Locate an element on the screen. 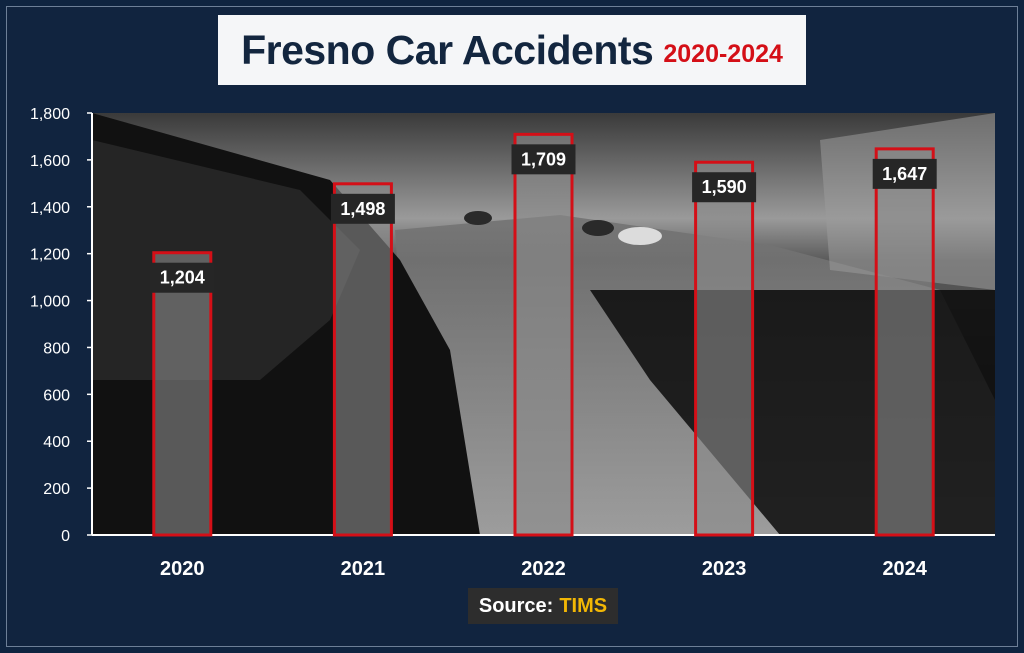 This screenshot has width=1024, height=653. y-tick-label: 0 is located at coordinates (65, 536).